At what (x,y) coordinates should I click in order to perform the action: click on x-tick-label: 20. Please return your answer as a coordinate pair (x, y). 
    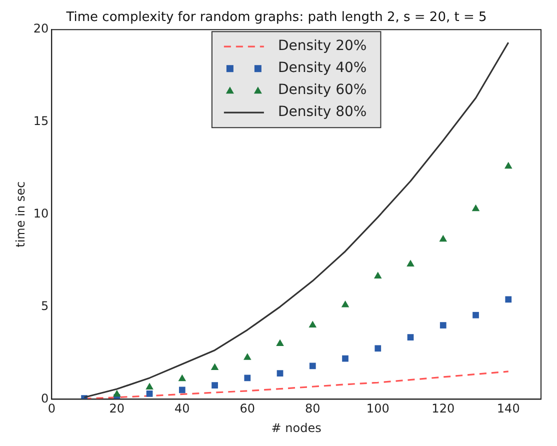
    Looking at the image, I should click on (117, 409).